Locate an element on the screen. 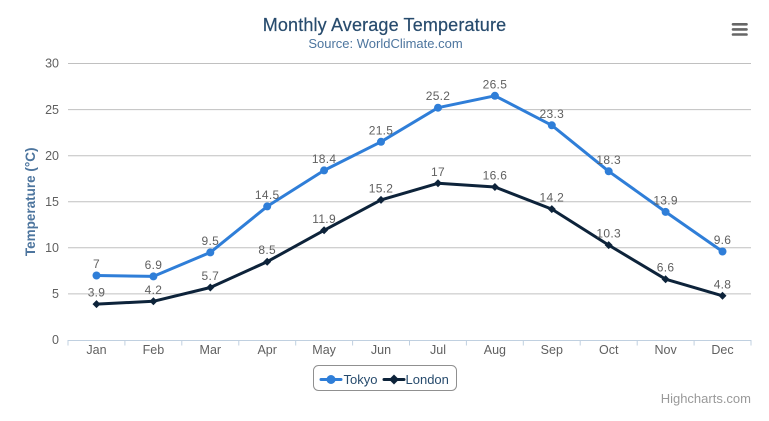 Image resolution: width=769 pixels, height=421 pixels. svg-text: Nov is located at coordinates (665, 350).